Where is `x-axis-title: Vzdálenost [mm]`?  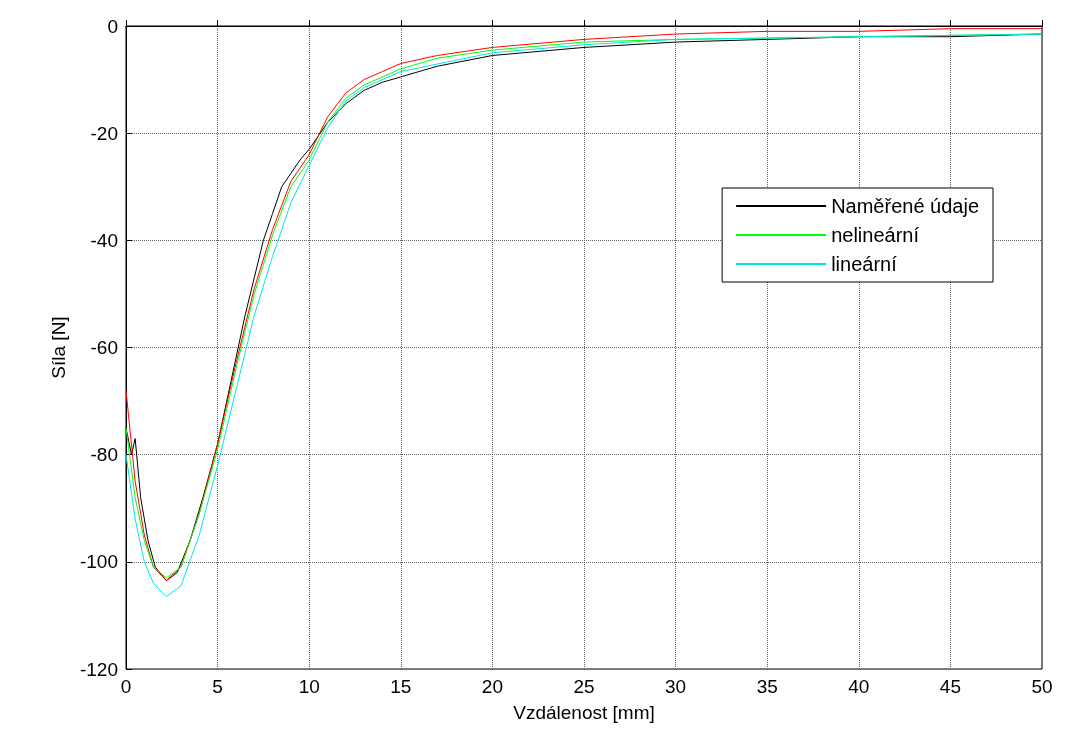
x-axis-title: Vzdálenost [mm] is located at coordinates (584, 712).